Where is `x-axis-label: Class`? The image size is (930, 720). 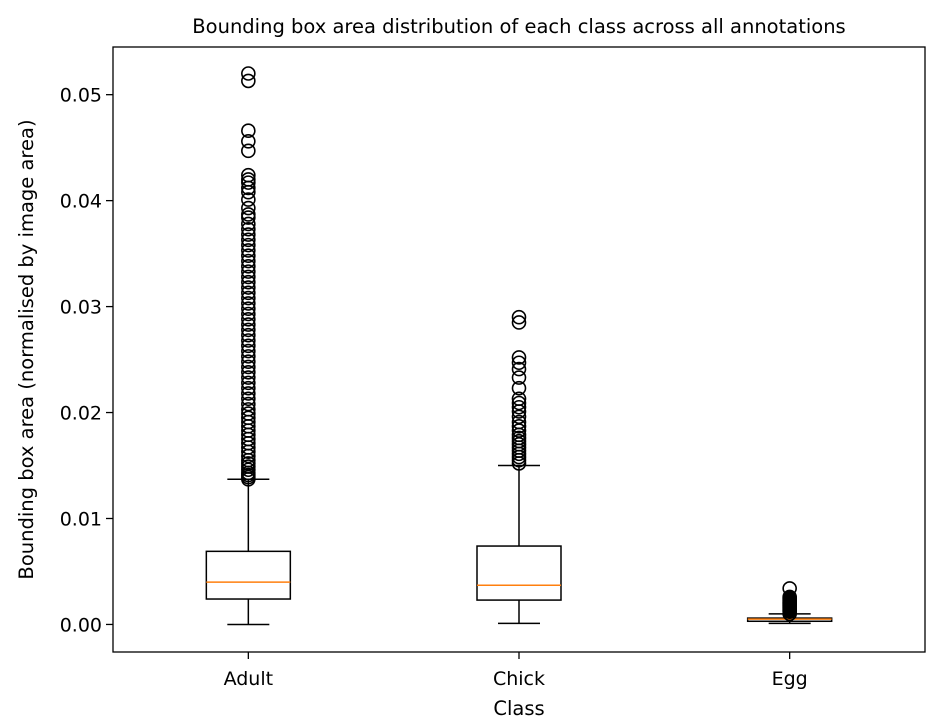
x-axis-label: Class is located at coordinates (518, 708).